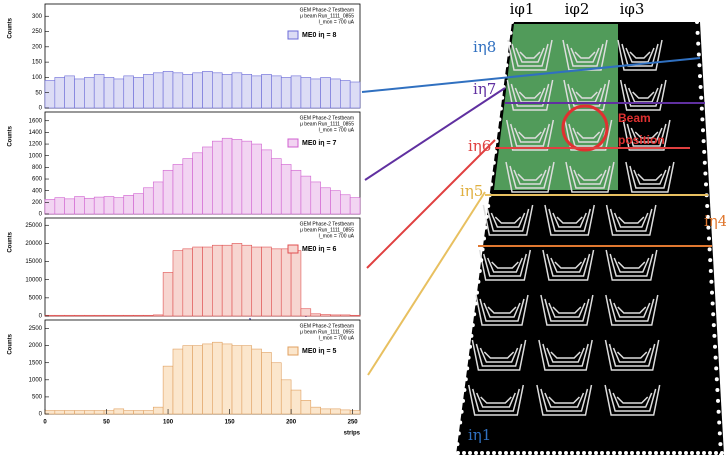  Describe the element at coordinates (38, 93) in the screenshot. I see `y-tick-label: 50` at that location.